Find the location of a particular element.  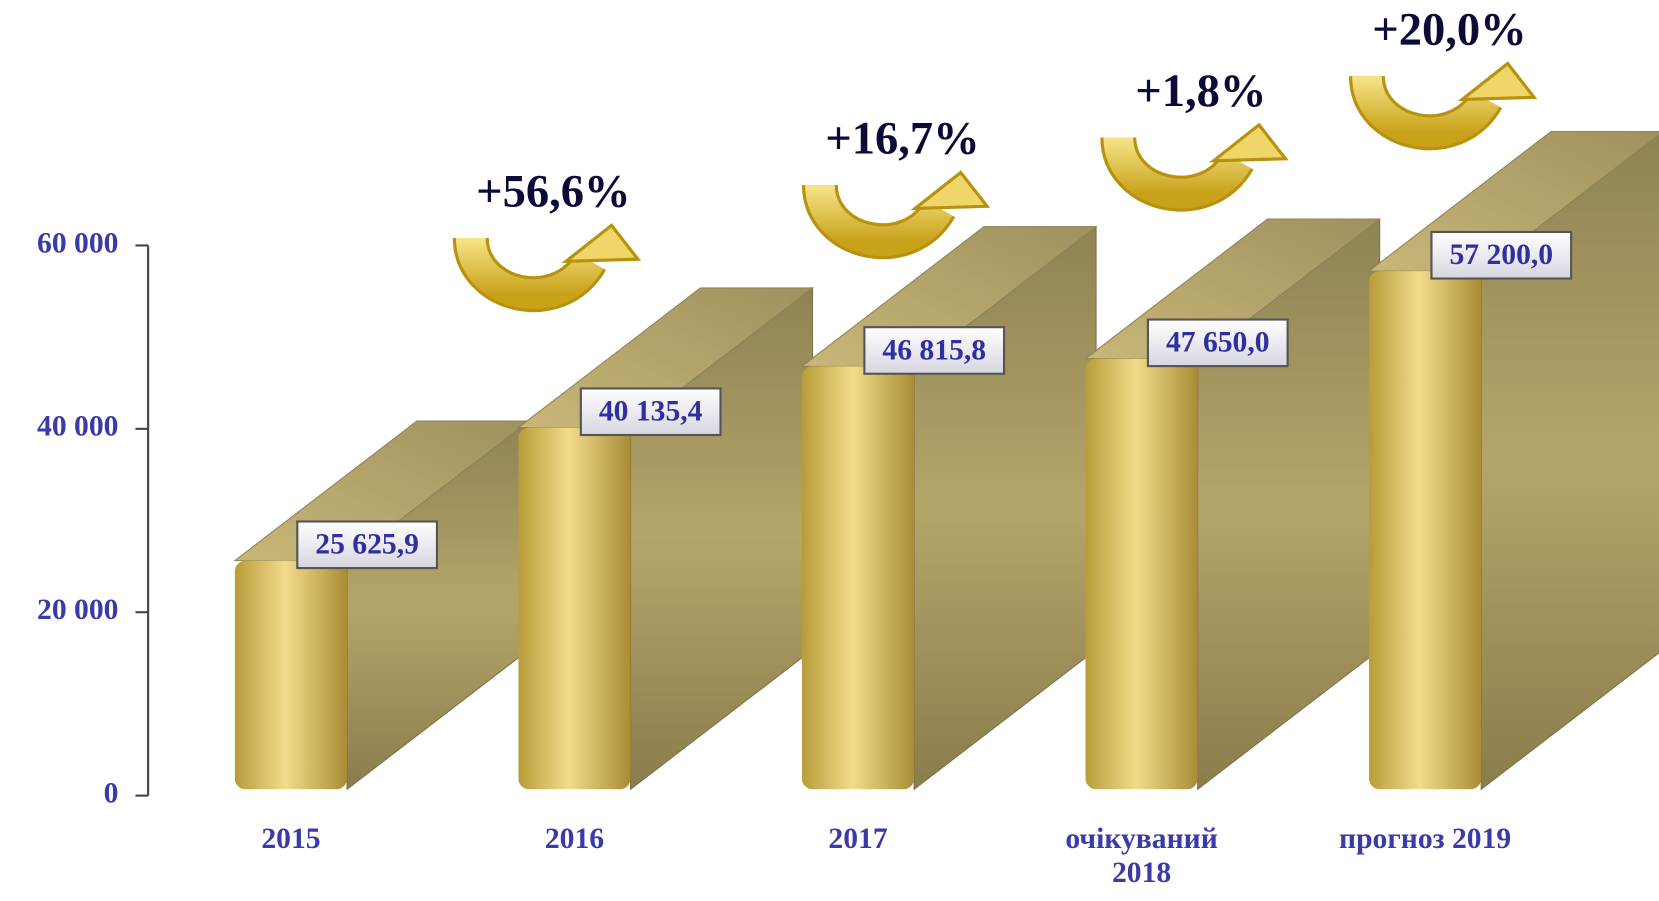

value-label: 57 200,0 is located at coordinates (1501, 255).